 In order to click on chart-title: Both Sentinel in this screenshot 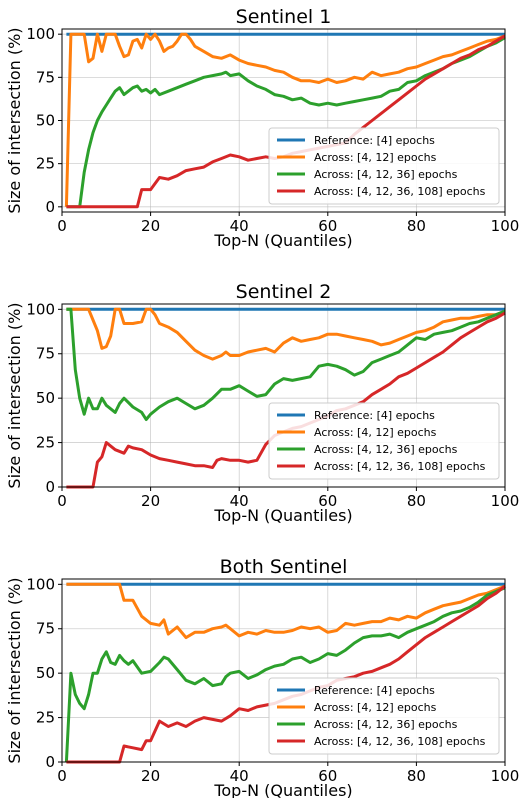, I will do `click(284, 567)`.